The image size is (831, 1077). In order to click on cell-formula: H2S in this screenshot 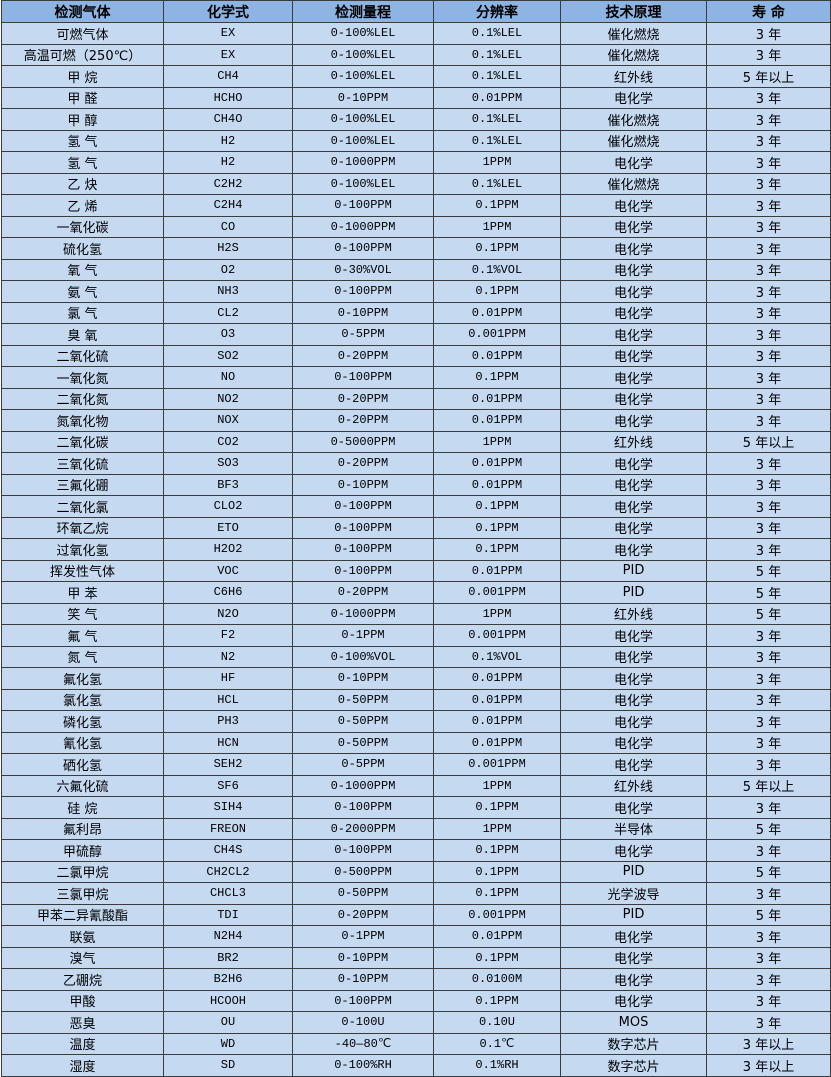, I will do `click(228, 248)`.